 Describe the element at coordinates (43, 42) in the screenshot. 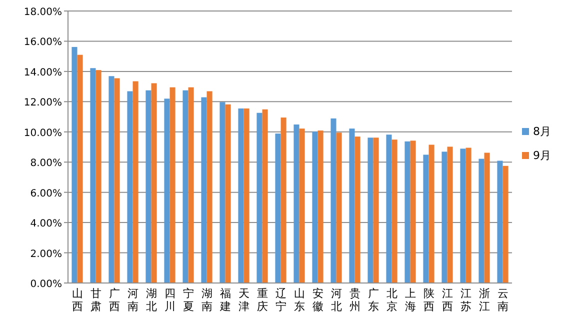

I see `y-tick-label: 16.00%` at that location.